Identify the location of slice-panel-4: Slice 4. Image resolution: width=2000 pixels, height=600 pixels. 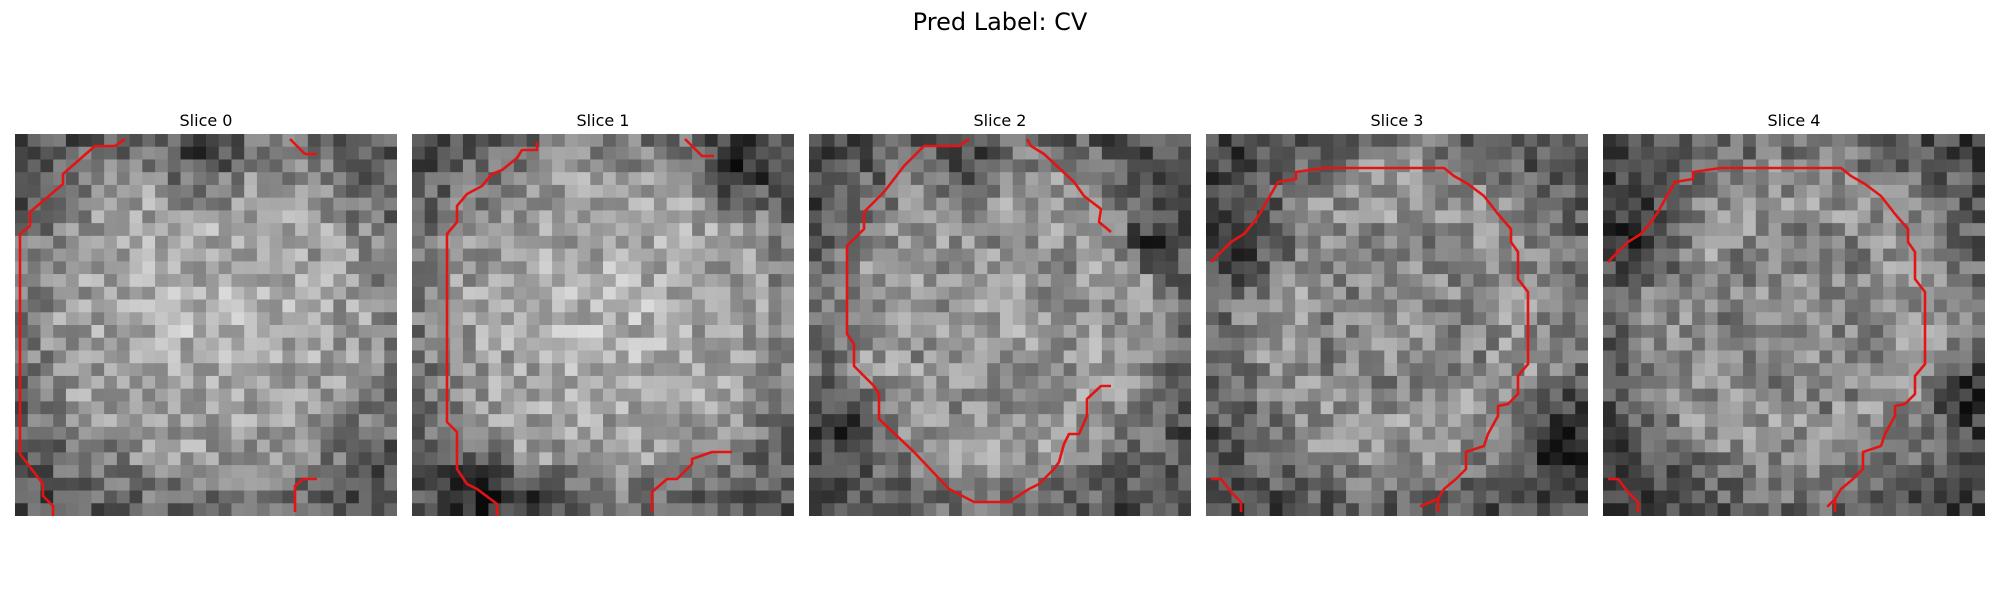
(1794, 312).